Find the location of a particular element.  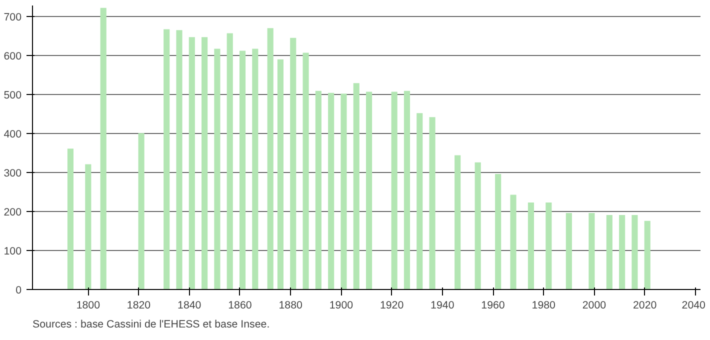

x-tick-label: 1960 is located at coordinates (493, 306).